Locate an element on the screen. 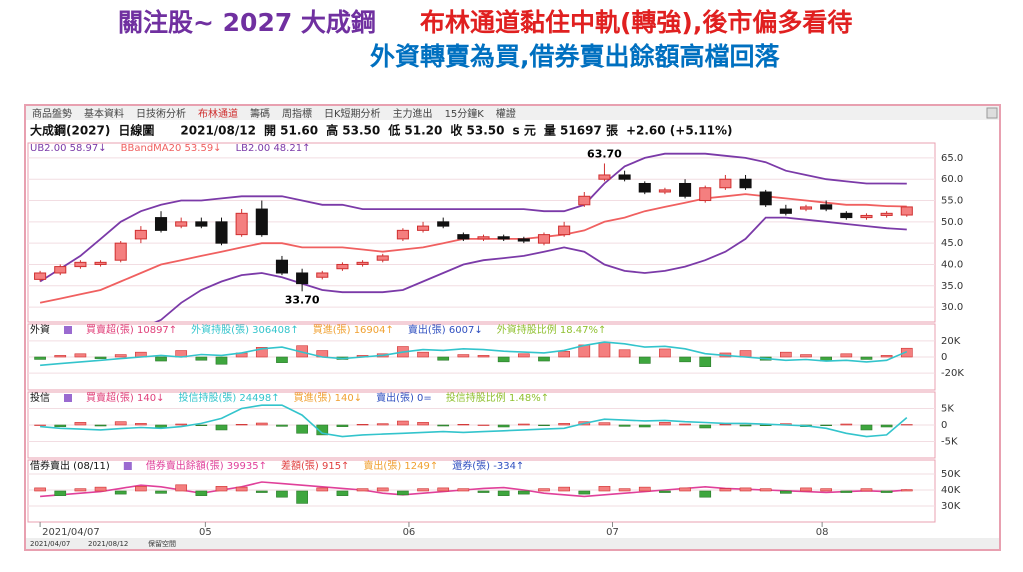 The width and height of the screenshot is (1023, 572). footer: 2021/04/07 2021/08/12 保留空間 is located at coordinates (103, 543).